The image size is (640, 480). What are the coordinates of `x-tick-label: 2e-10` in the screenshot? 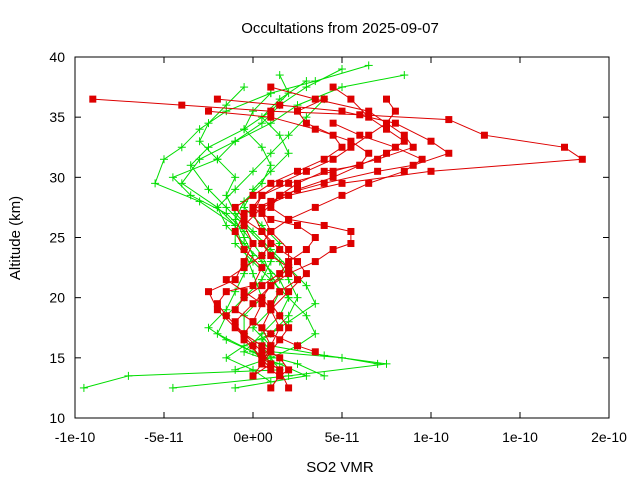 It's located at (609, 437).